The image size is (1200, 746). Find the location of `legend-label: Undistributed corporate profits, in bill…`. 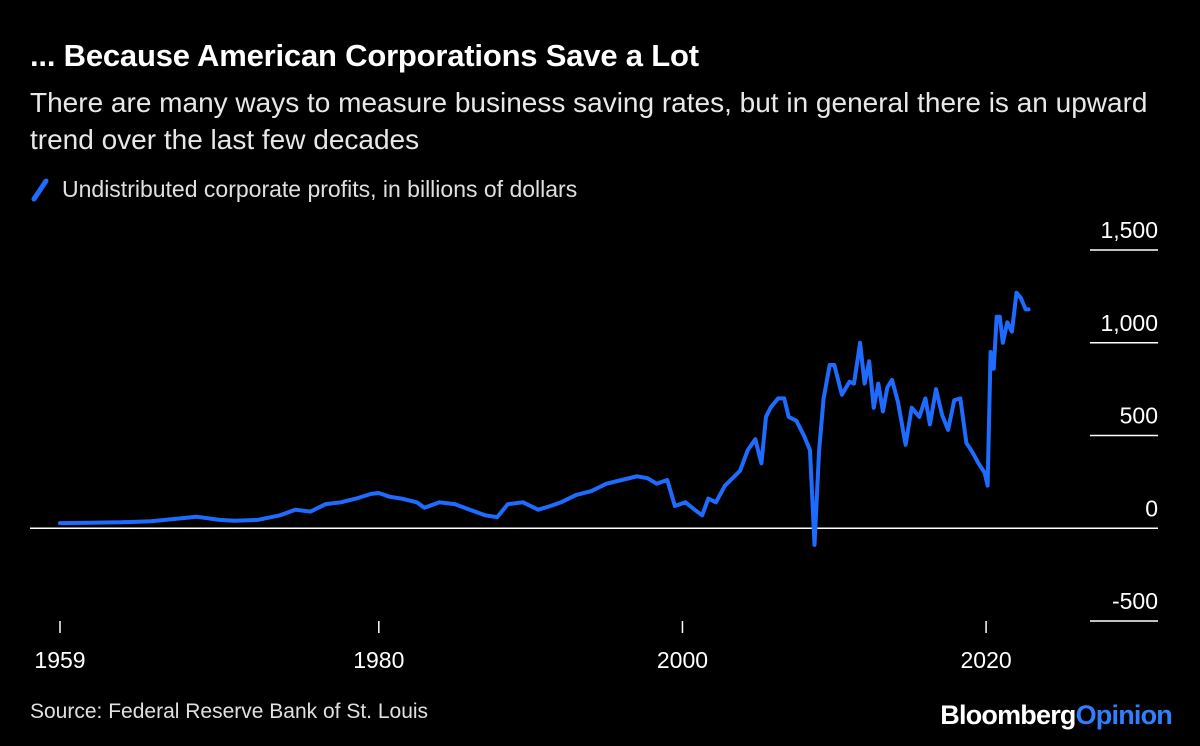

legend-label: Undistributed corporate profits, in bill… is located at coordinates (320, 189).